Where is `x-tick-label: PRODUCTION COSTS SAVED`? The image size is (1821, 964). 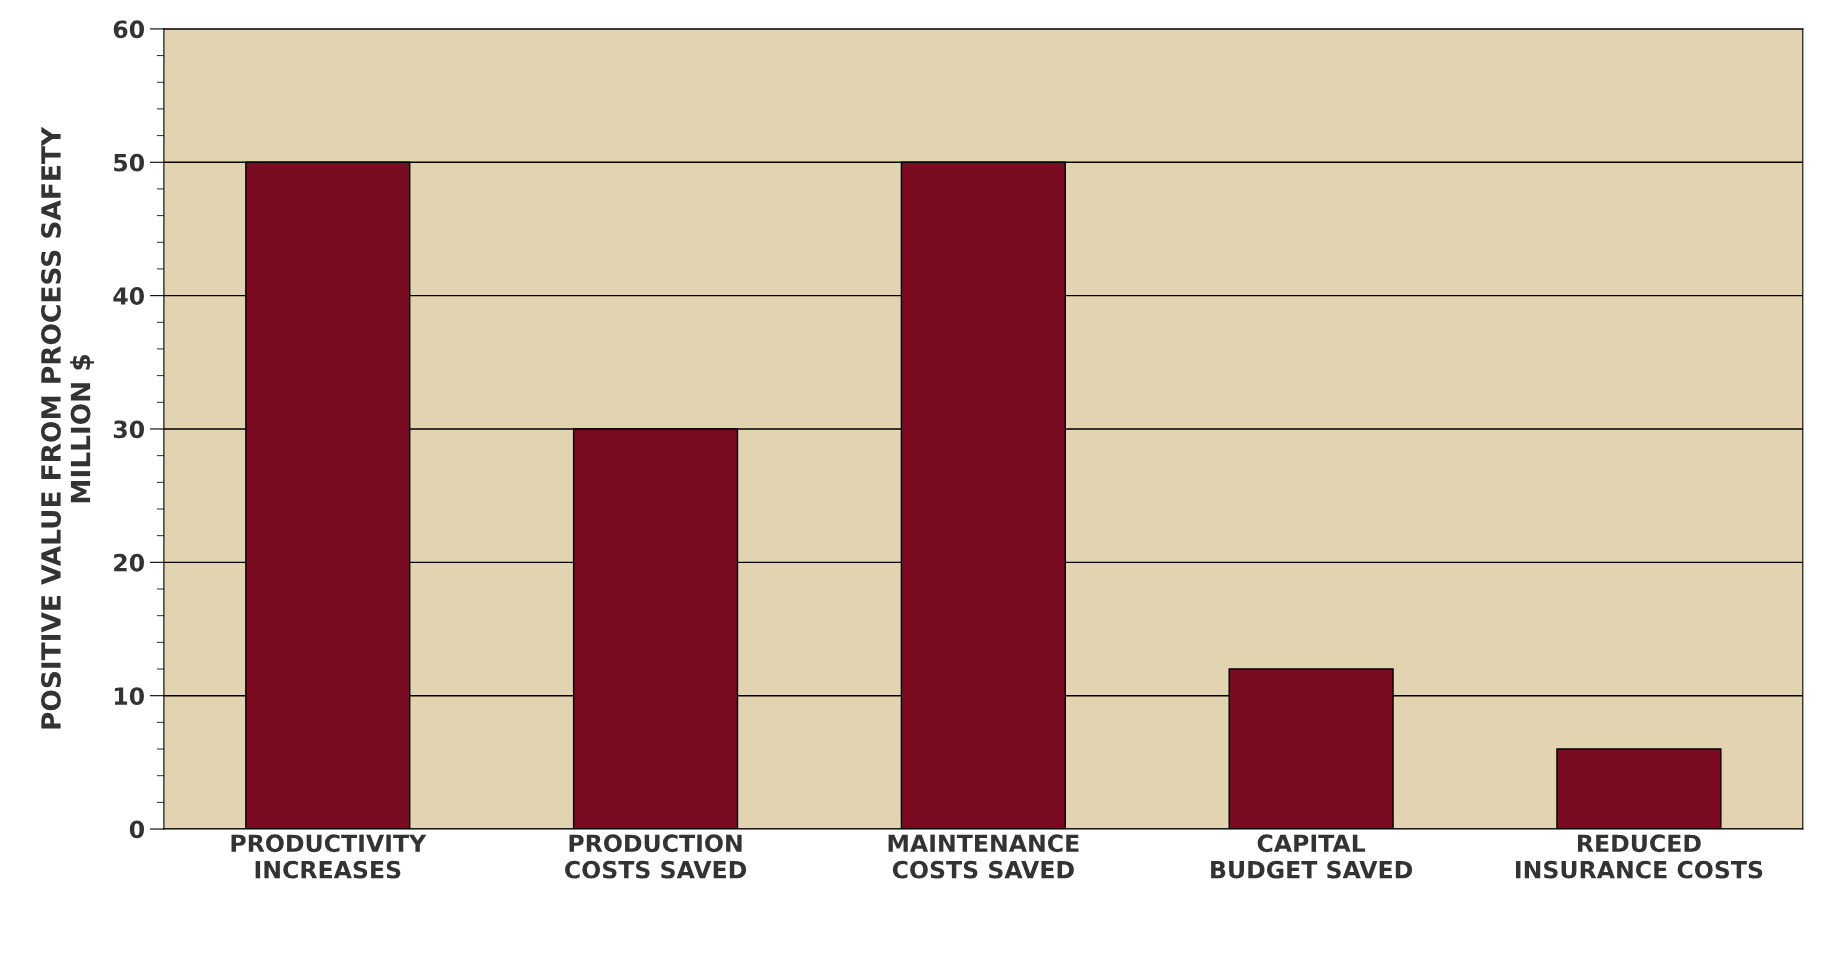
x-tick-label: PRODUCTION COSTS SAVED is located at coordinates (656, 856).